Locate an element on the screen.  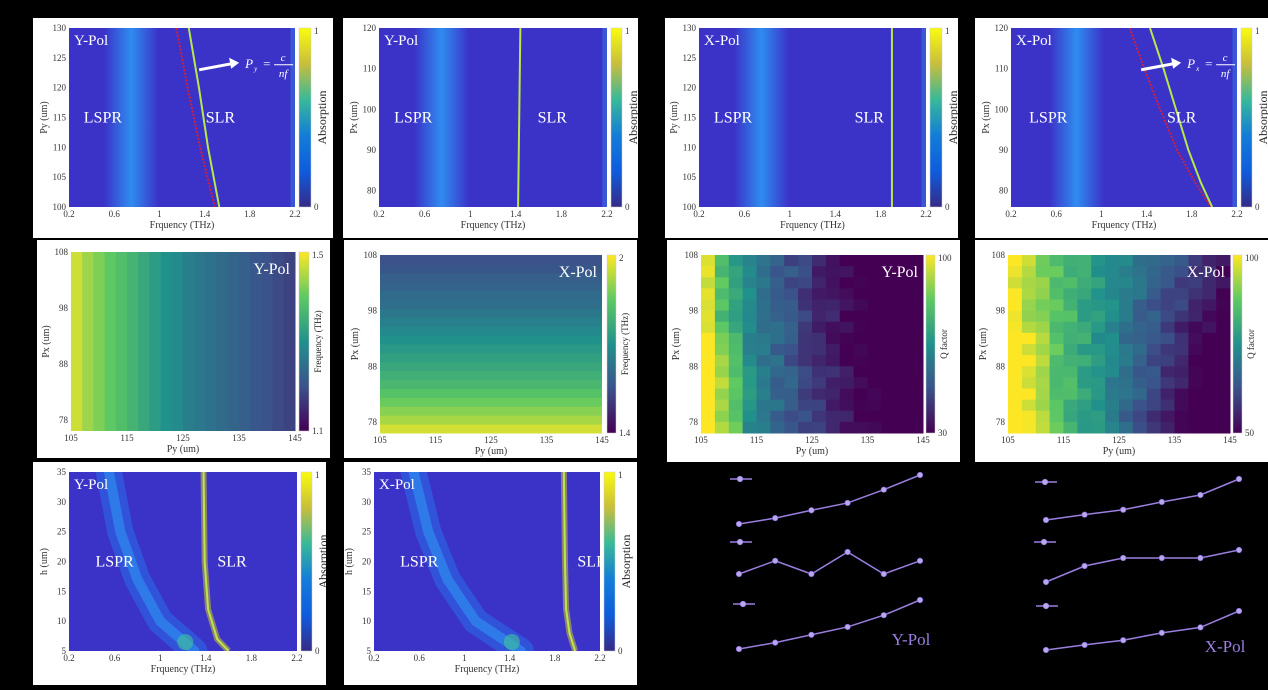
y-tick-label: 30 is located at coordinates (62, 502).